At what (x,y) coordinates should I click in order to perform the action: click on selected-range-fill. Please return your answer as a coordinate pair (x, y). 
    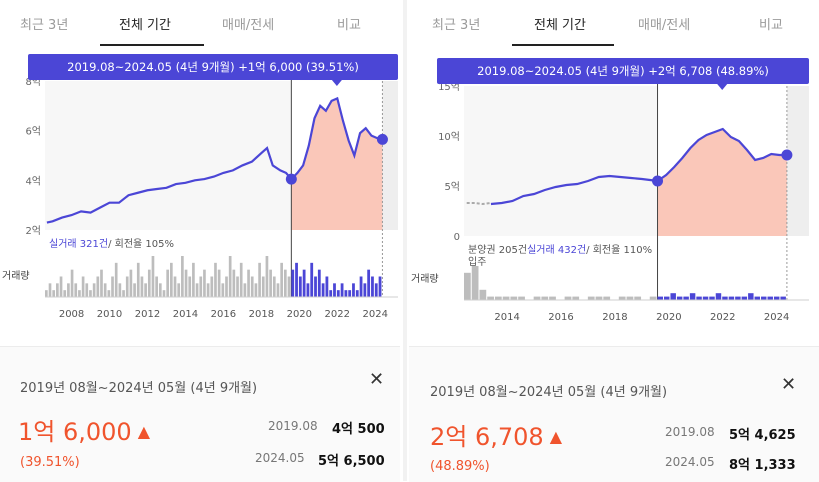
    Looking at the image, I should click on (722, 182).